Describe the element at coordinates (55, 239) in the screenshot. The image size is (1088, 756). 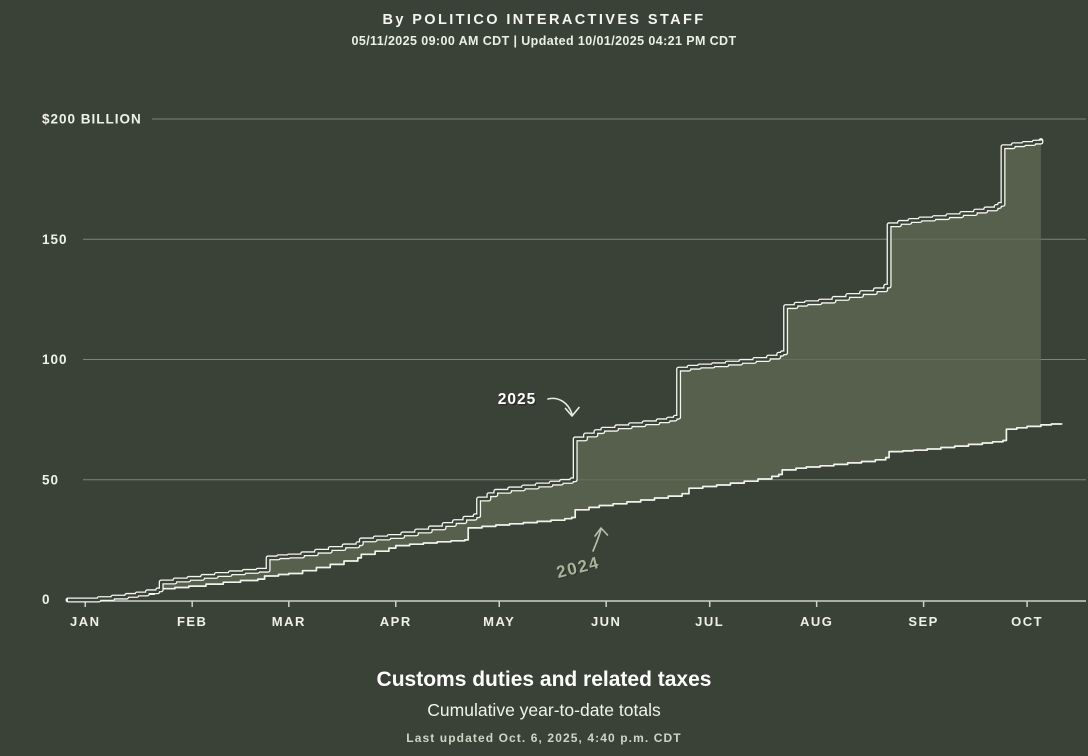
I see `y-tick-label: 150` at that location.